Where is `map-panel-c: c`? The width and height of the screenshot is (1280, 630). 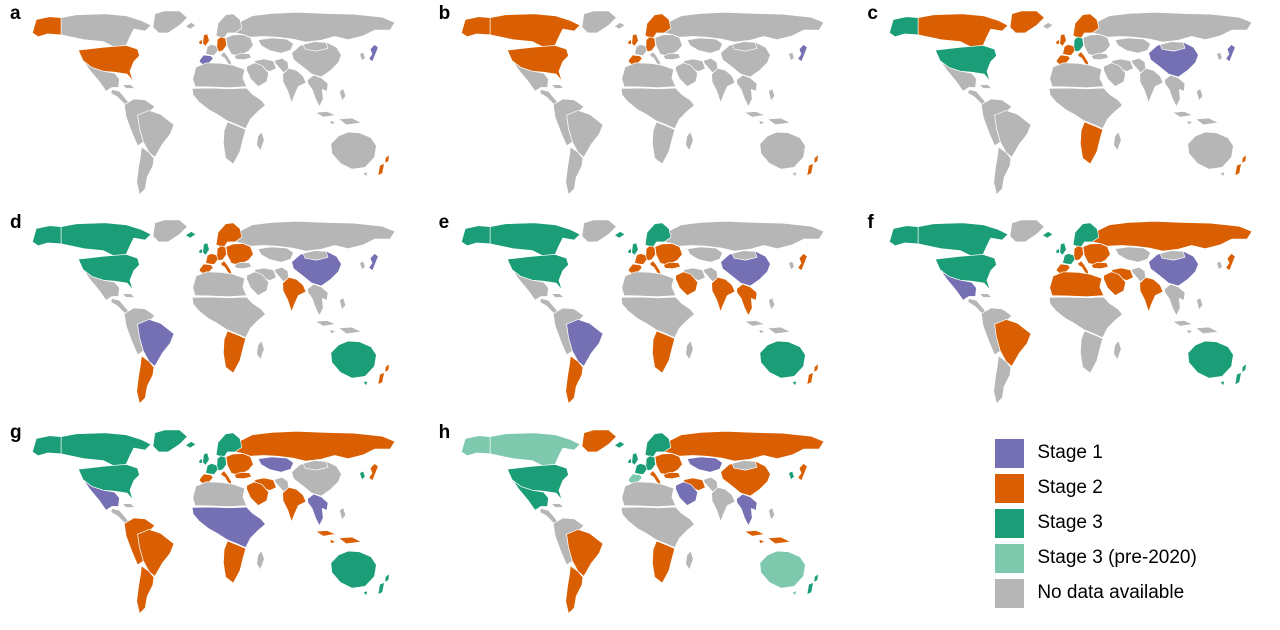 map-panel-c: c is located at coordinates (1067, 103).